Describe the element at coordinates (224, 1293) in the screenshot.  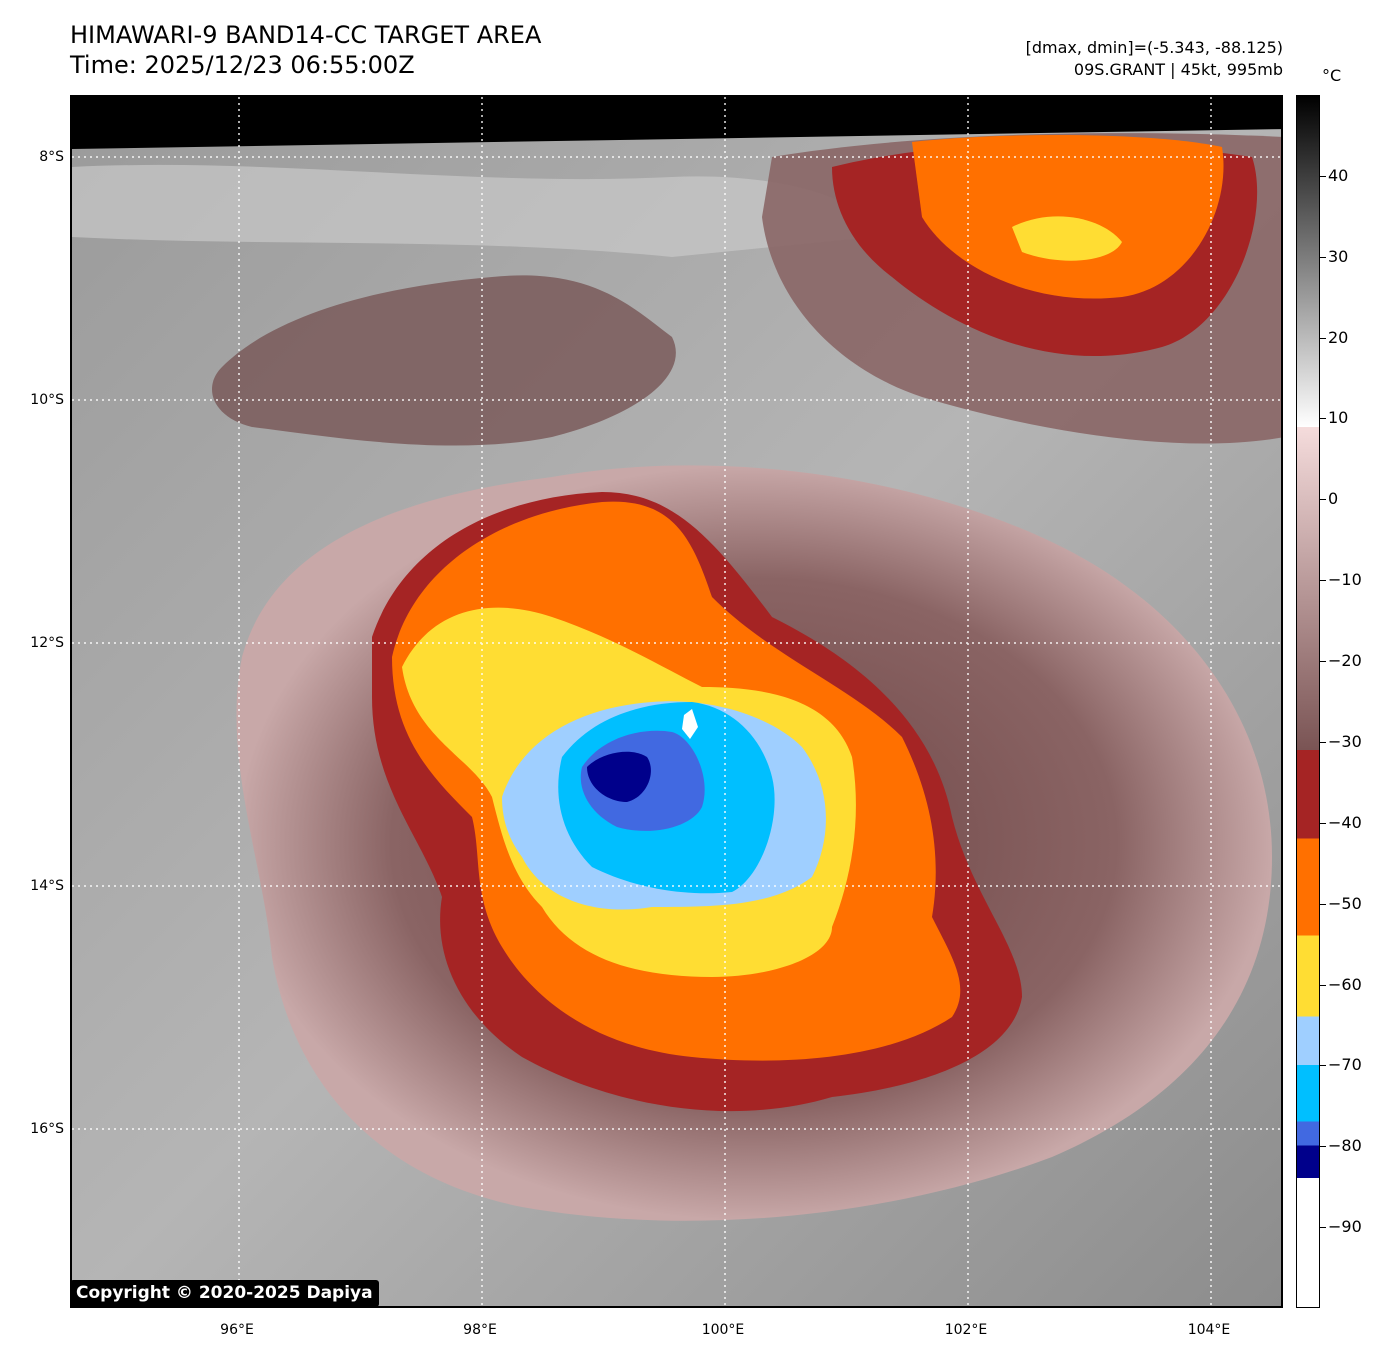
I see `copyright-badge: Copyright © 2020-2025 Dapiya` at that location.